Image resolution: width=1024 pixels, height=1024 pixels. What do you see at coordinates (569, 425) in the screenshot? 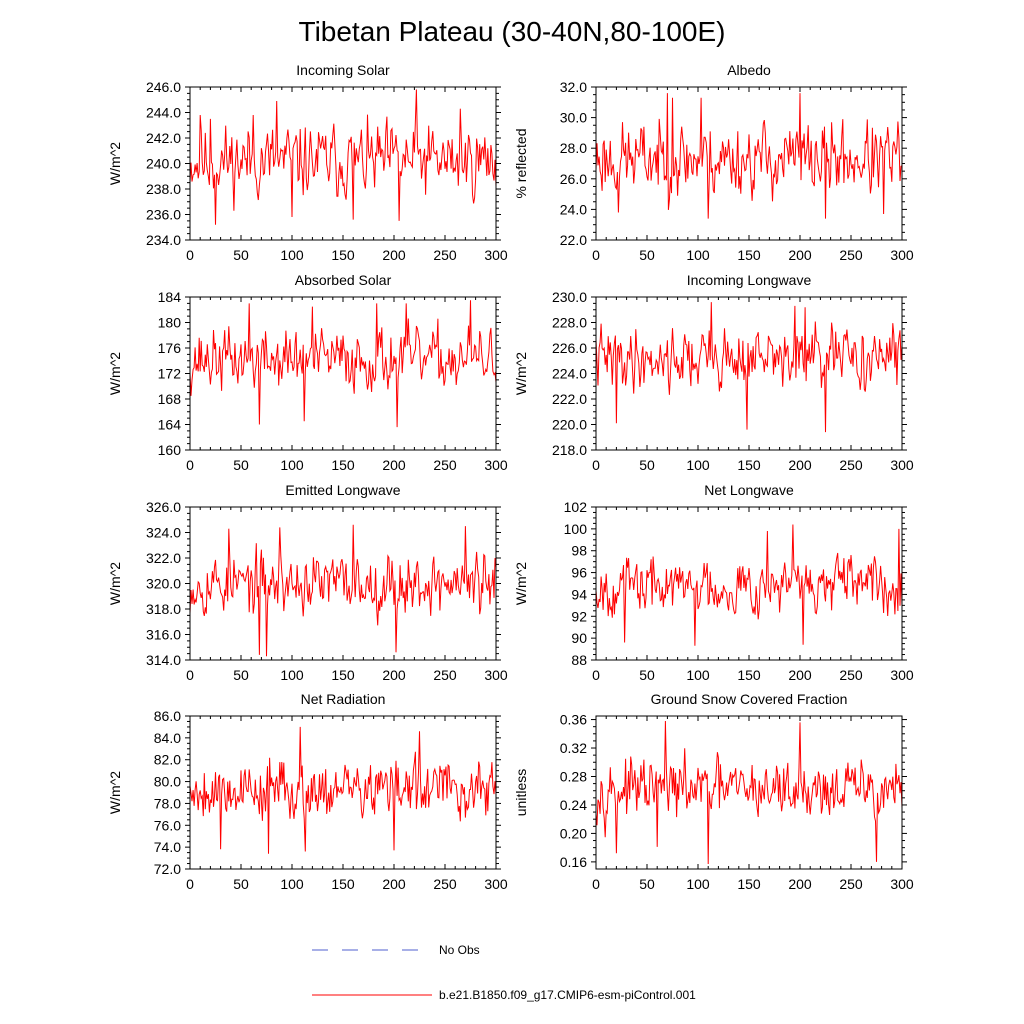
I see `y-tick-label: 220.0` at bounding box center [569, 425].